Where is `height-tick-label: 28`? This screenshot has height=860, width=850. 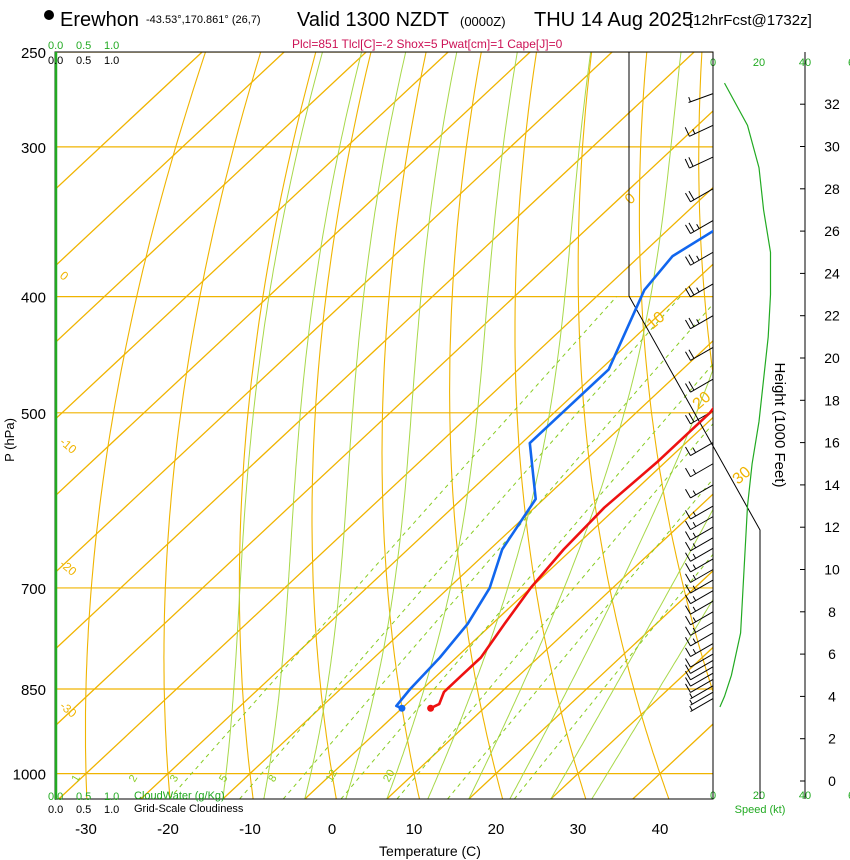
height-tick-label: 28 is located at coordinates (832, 189).